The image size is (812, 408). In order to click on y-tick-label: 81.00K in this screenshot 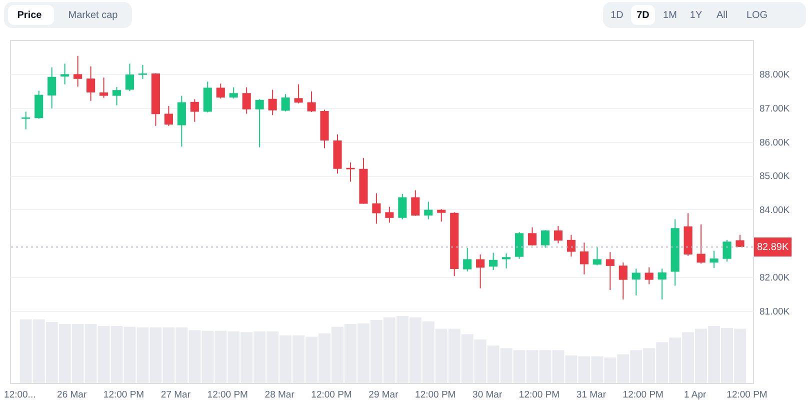, I will do `click(775, 312)`.